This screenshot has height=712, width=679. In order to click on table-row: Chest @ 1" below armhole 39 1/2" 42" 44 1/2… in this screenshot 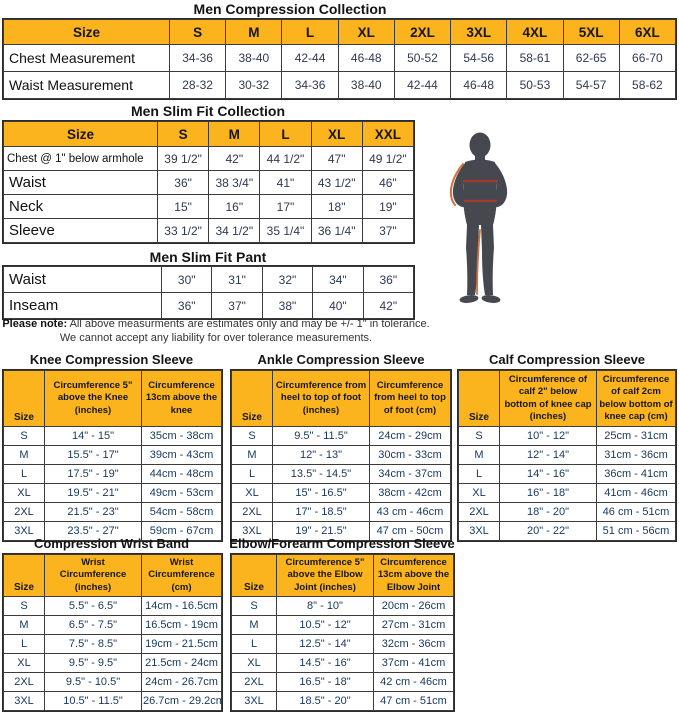, I will do `click(209, 158)`.